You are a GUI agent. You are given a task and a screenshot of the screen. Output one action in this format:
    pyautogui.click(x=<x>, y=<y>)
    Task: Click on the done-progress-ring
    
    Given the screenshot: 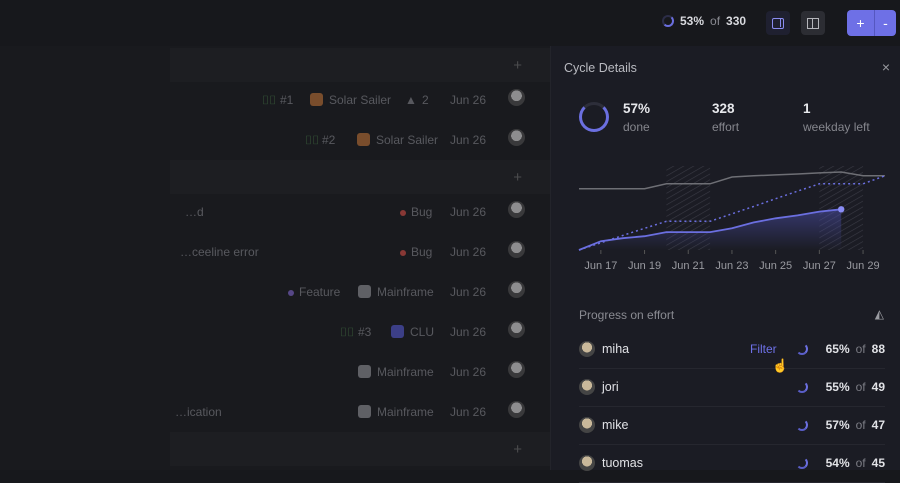 What is the action you would take?
    pyautogui.click(x=594, y=117)
    